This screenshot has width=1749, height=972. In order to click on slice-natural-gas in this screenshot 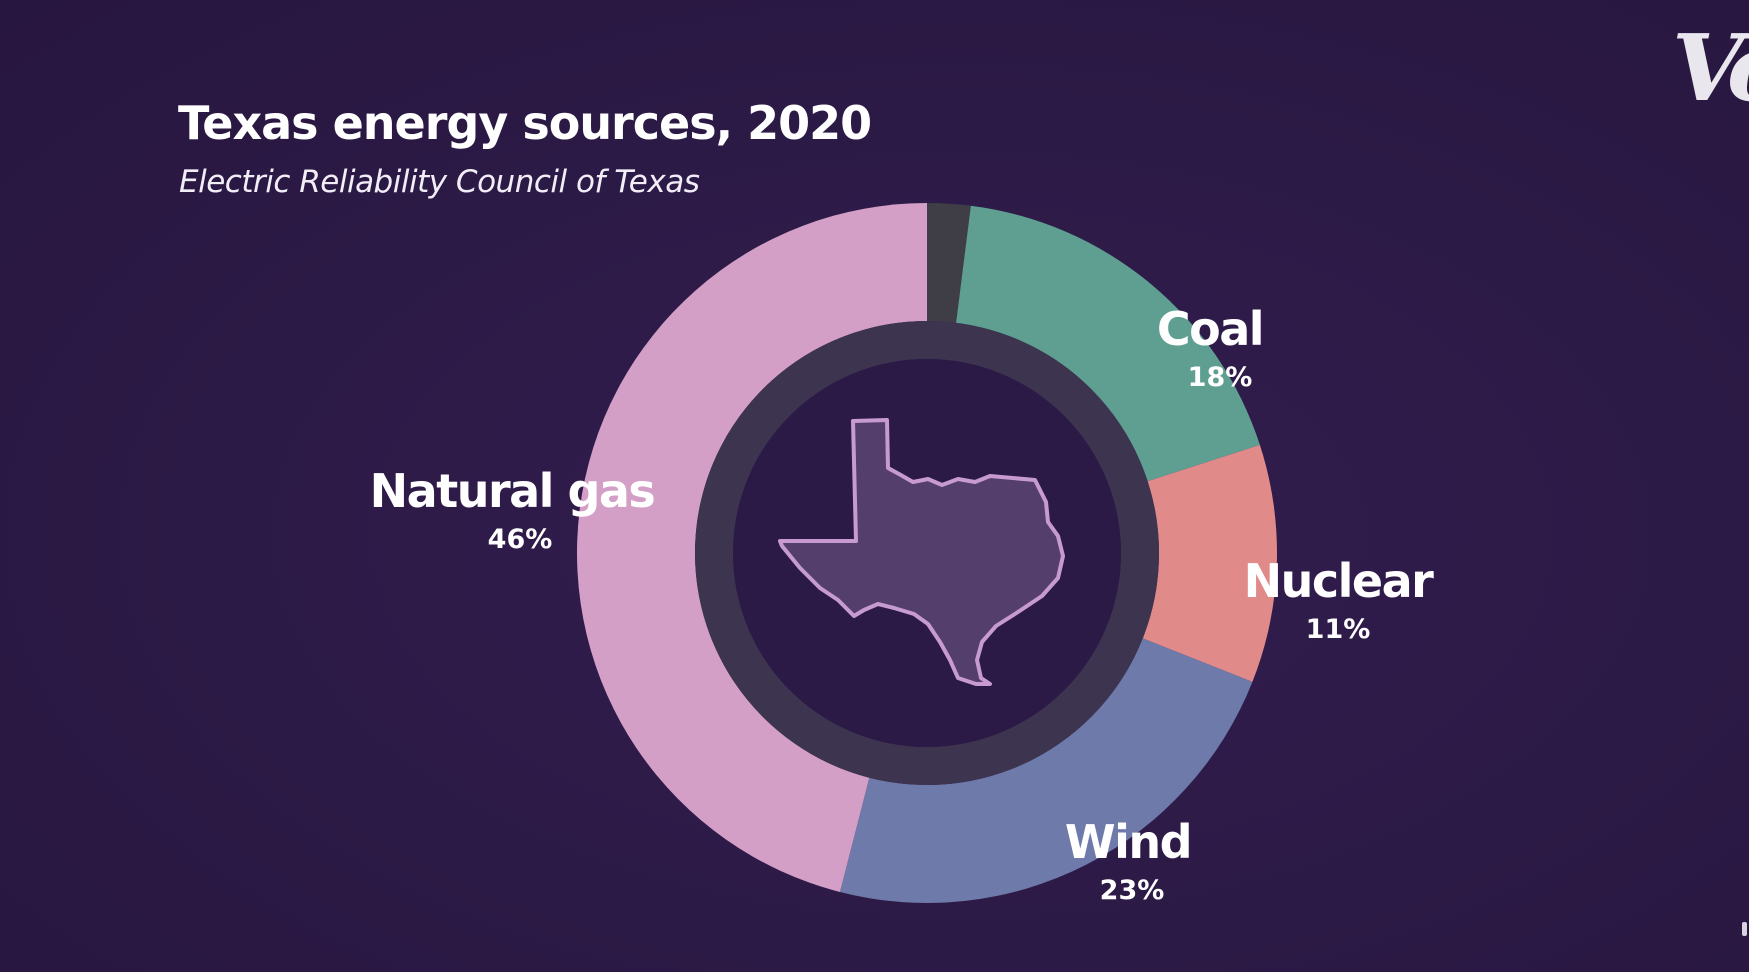, I will do `click(752, 547)`.